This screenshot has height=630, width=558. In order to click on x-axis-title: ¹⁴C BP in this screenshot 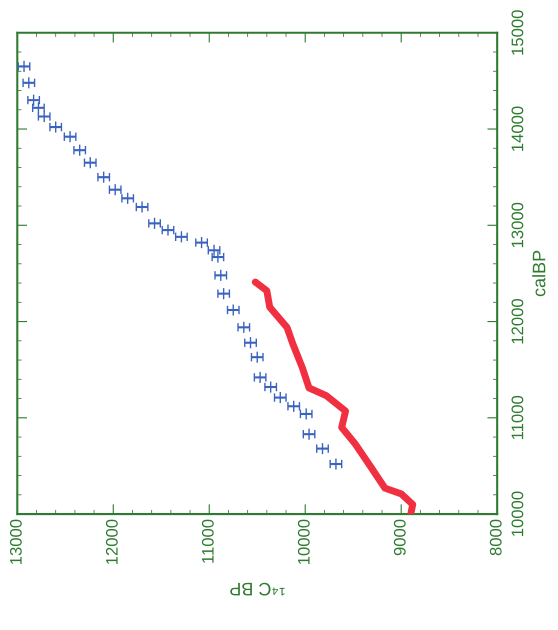, I will do `click(257, 589)`.